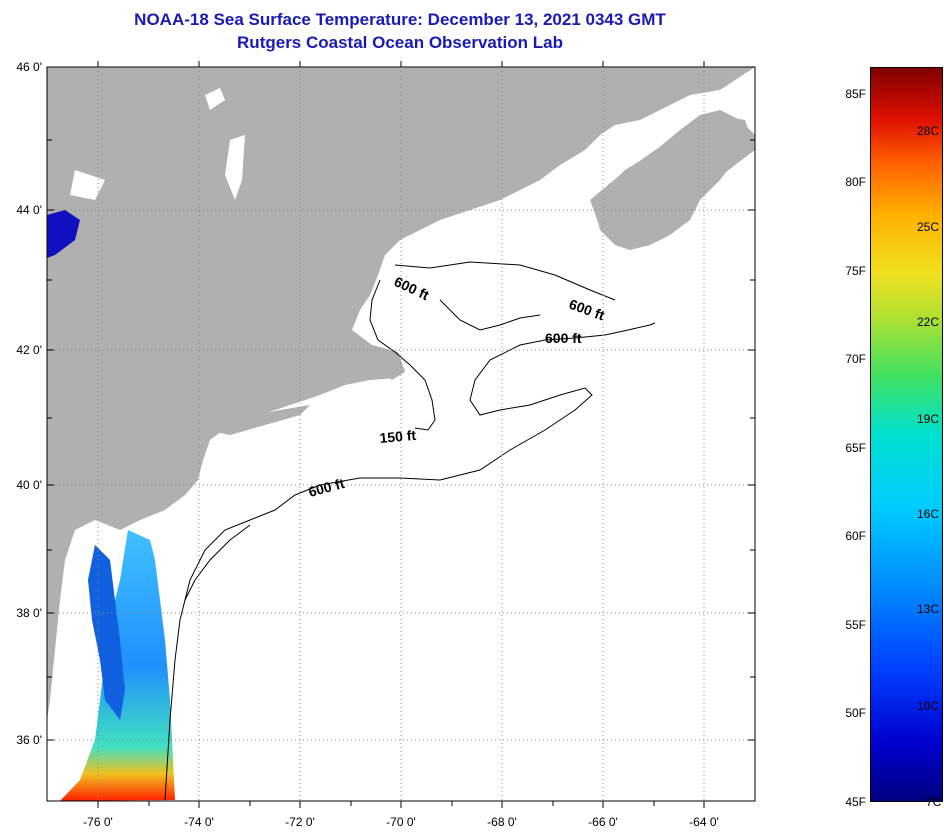 This screenshot has width=944, height=832. I want to click on colorbar-f-label: 70F, so click(855, 359).